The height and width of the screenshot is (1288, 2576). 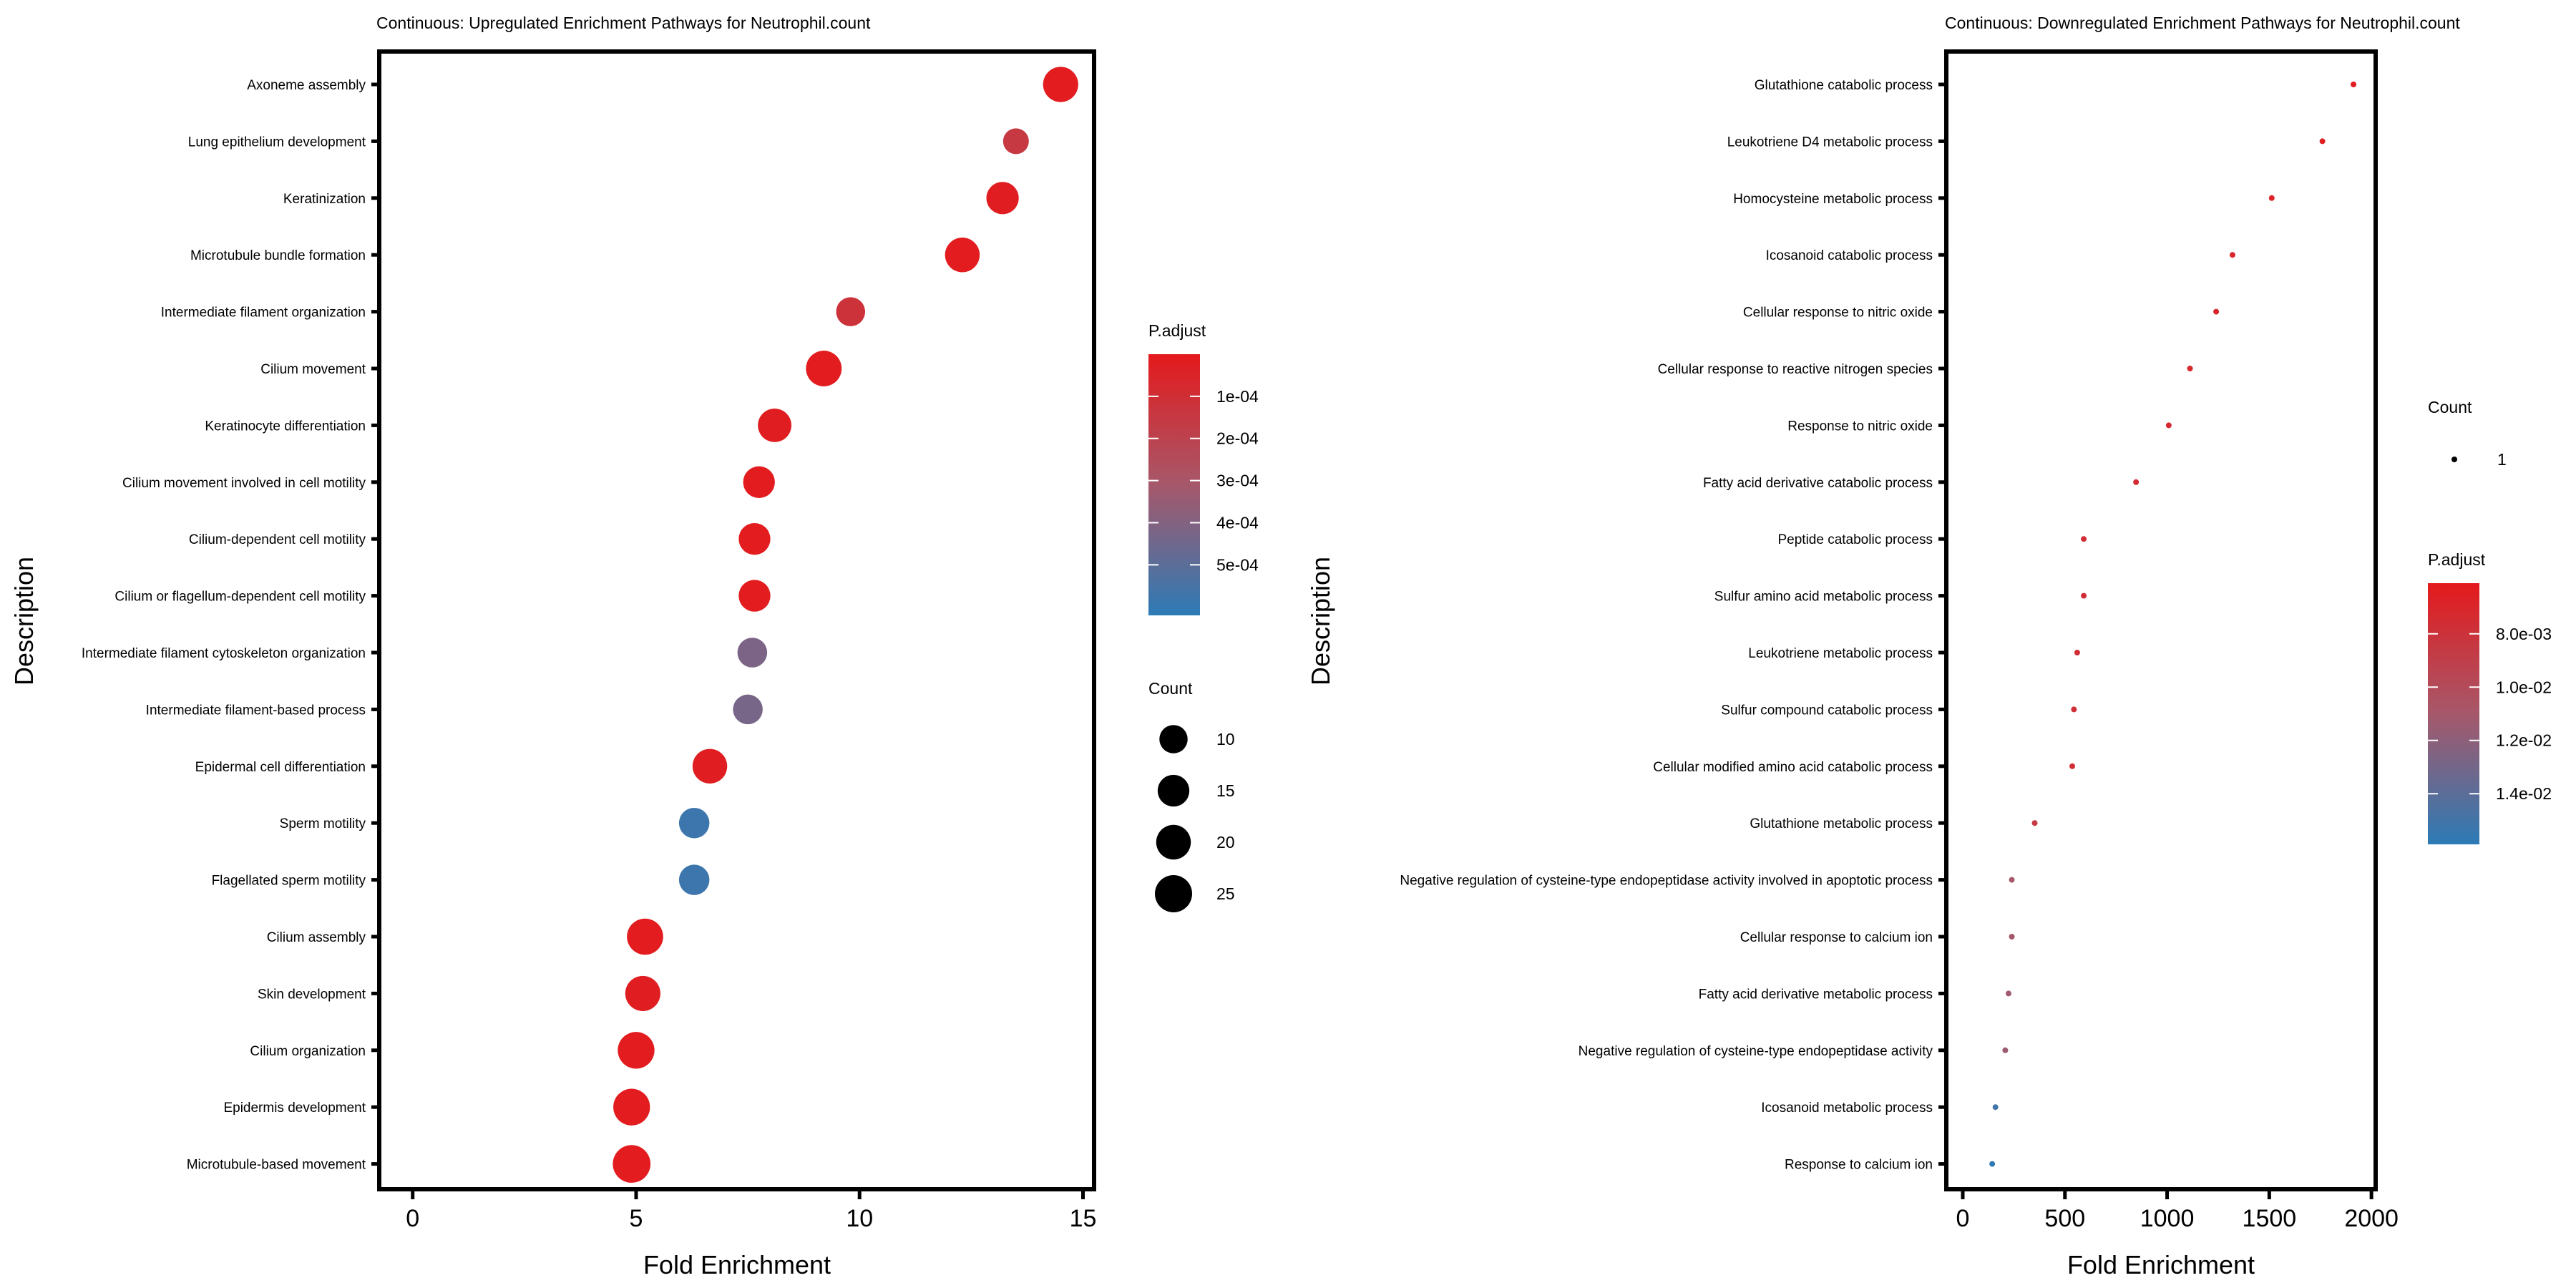 What do you see at coordinates (2270, 1218) in the screenshot?
I see `x-tick-label: 1500` at bounding box center [2270, 1218].